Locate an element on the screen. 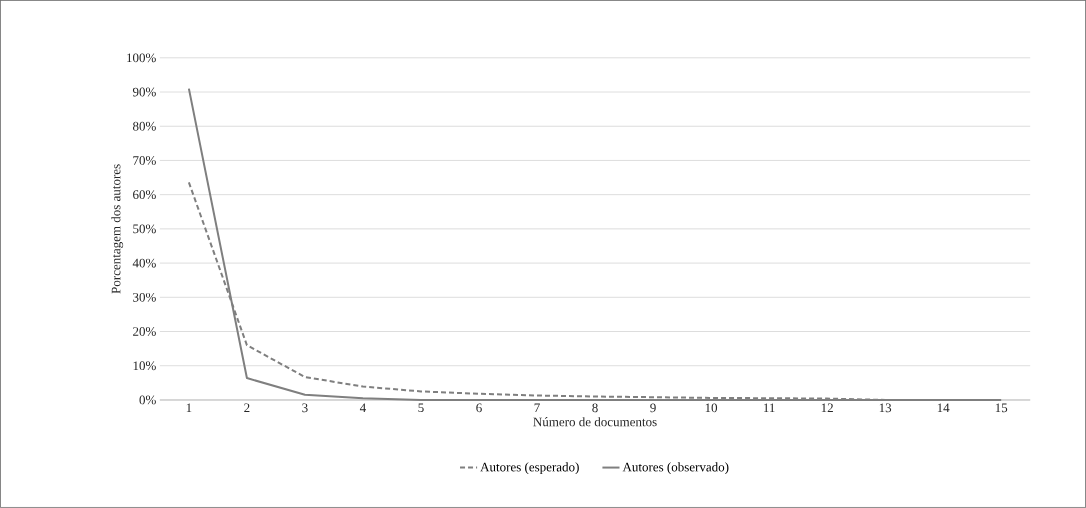 This screenshot has height=508, width=1086. y-tick-label: 0% is located at coordinates (147, 400).